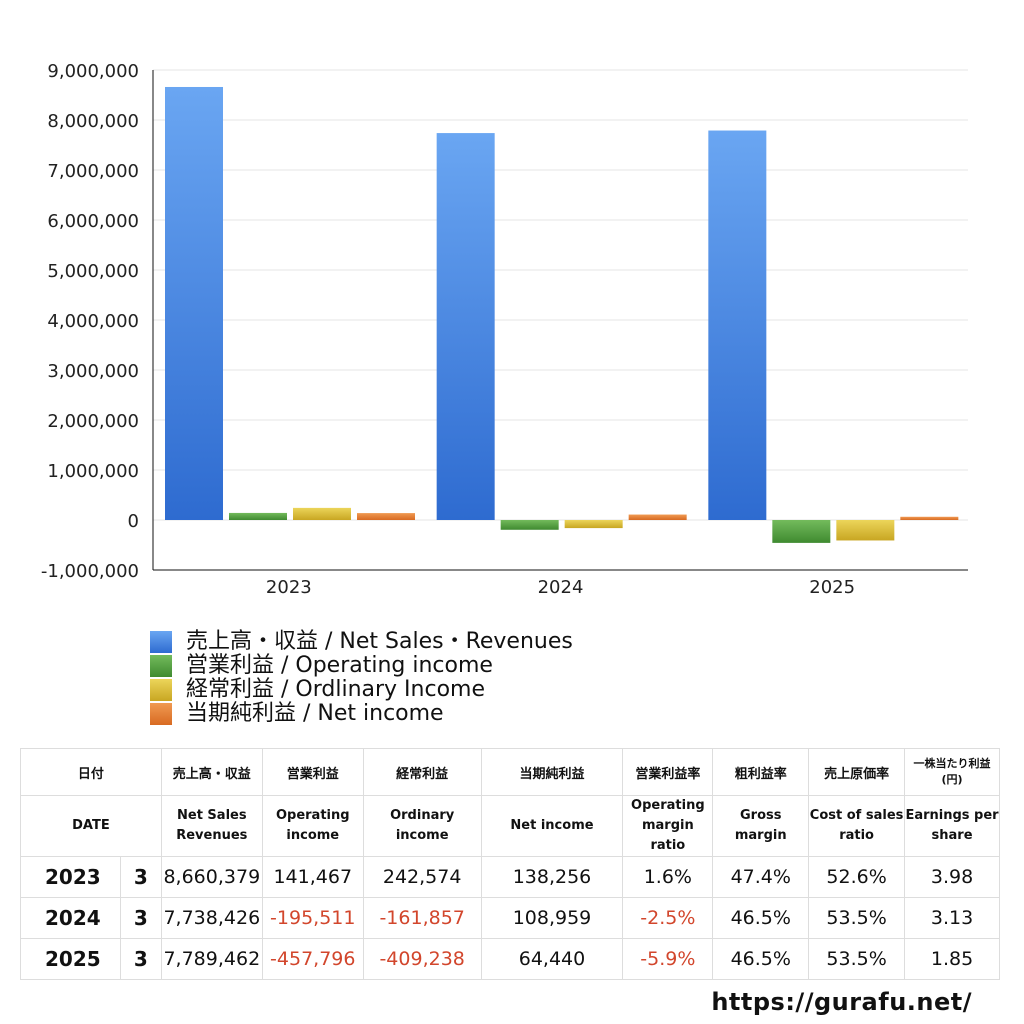  I want to click on cell-op-margin: -2.5%, so click(668, 918).